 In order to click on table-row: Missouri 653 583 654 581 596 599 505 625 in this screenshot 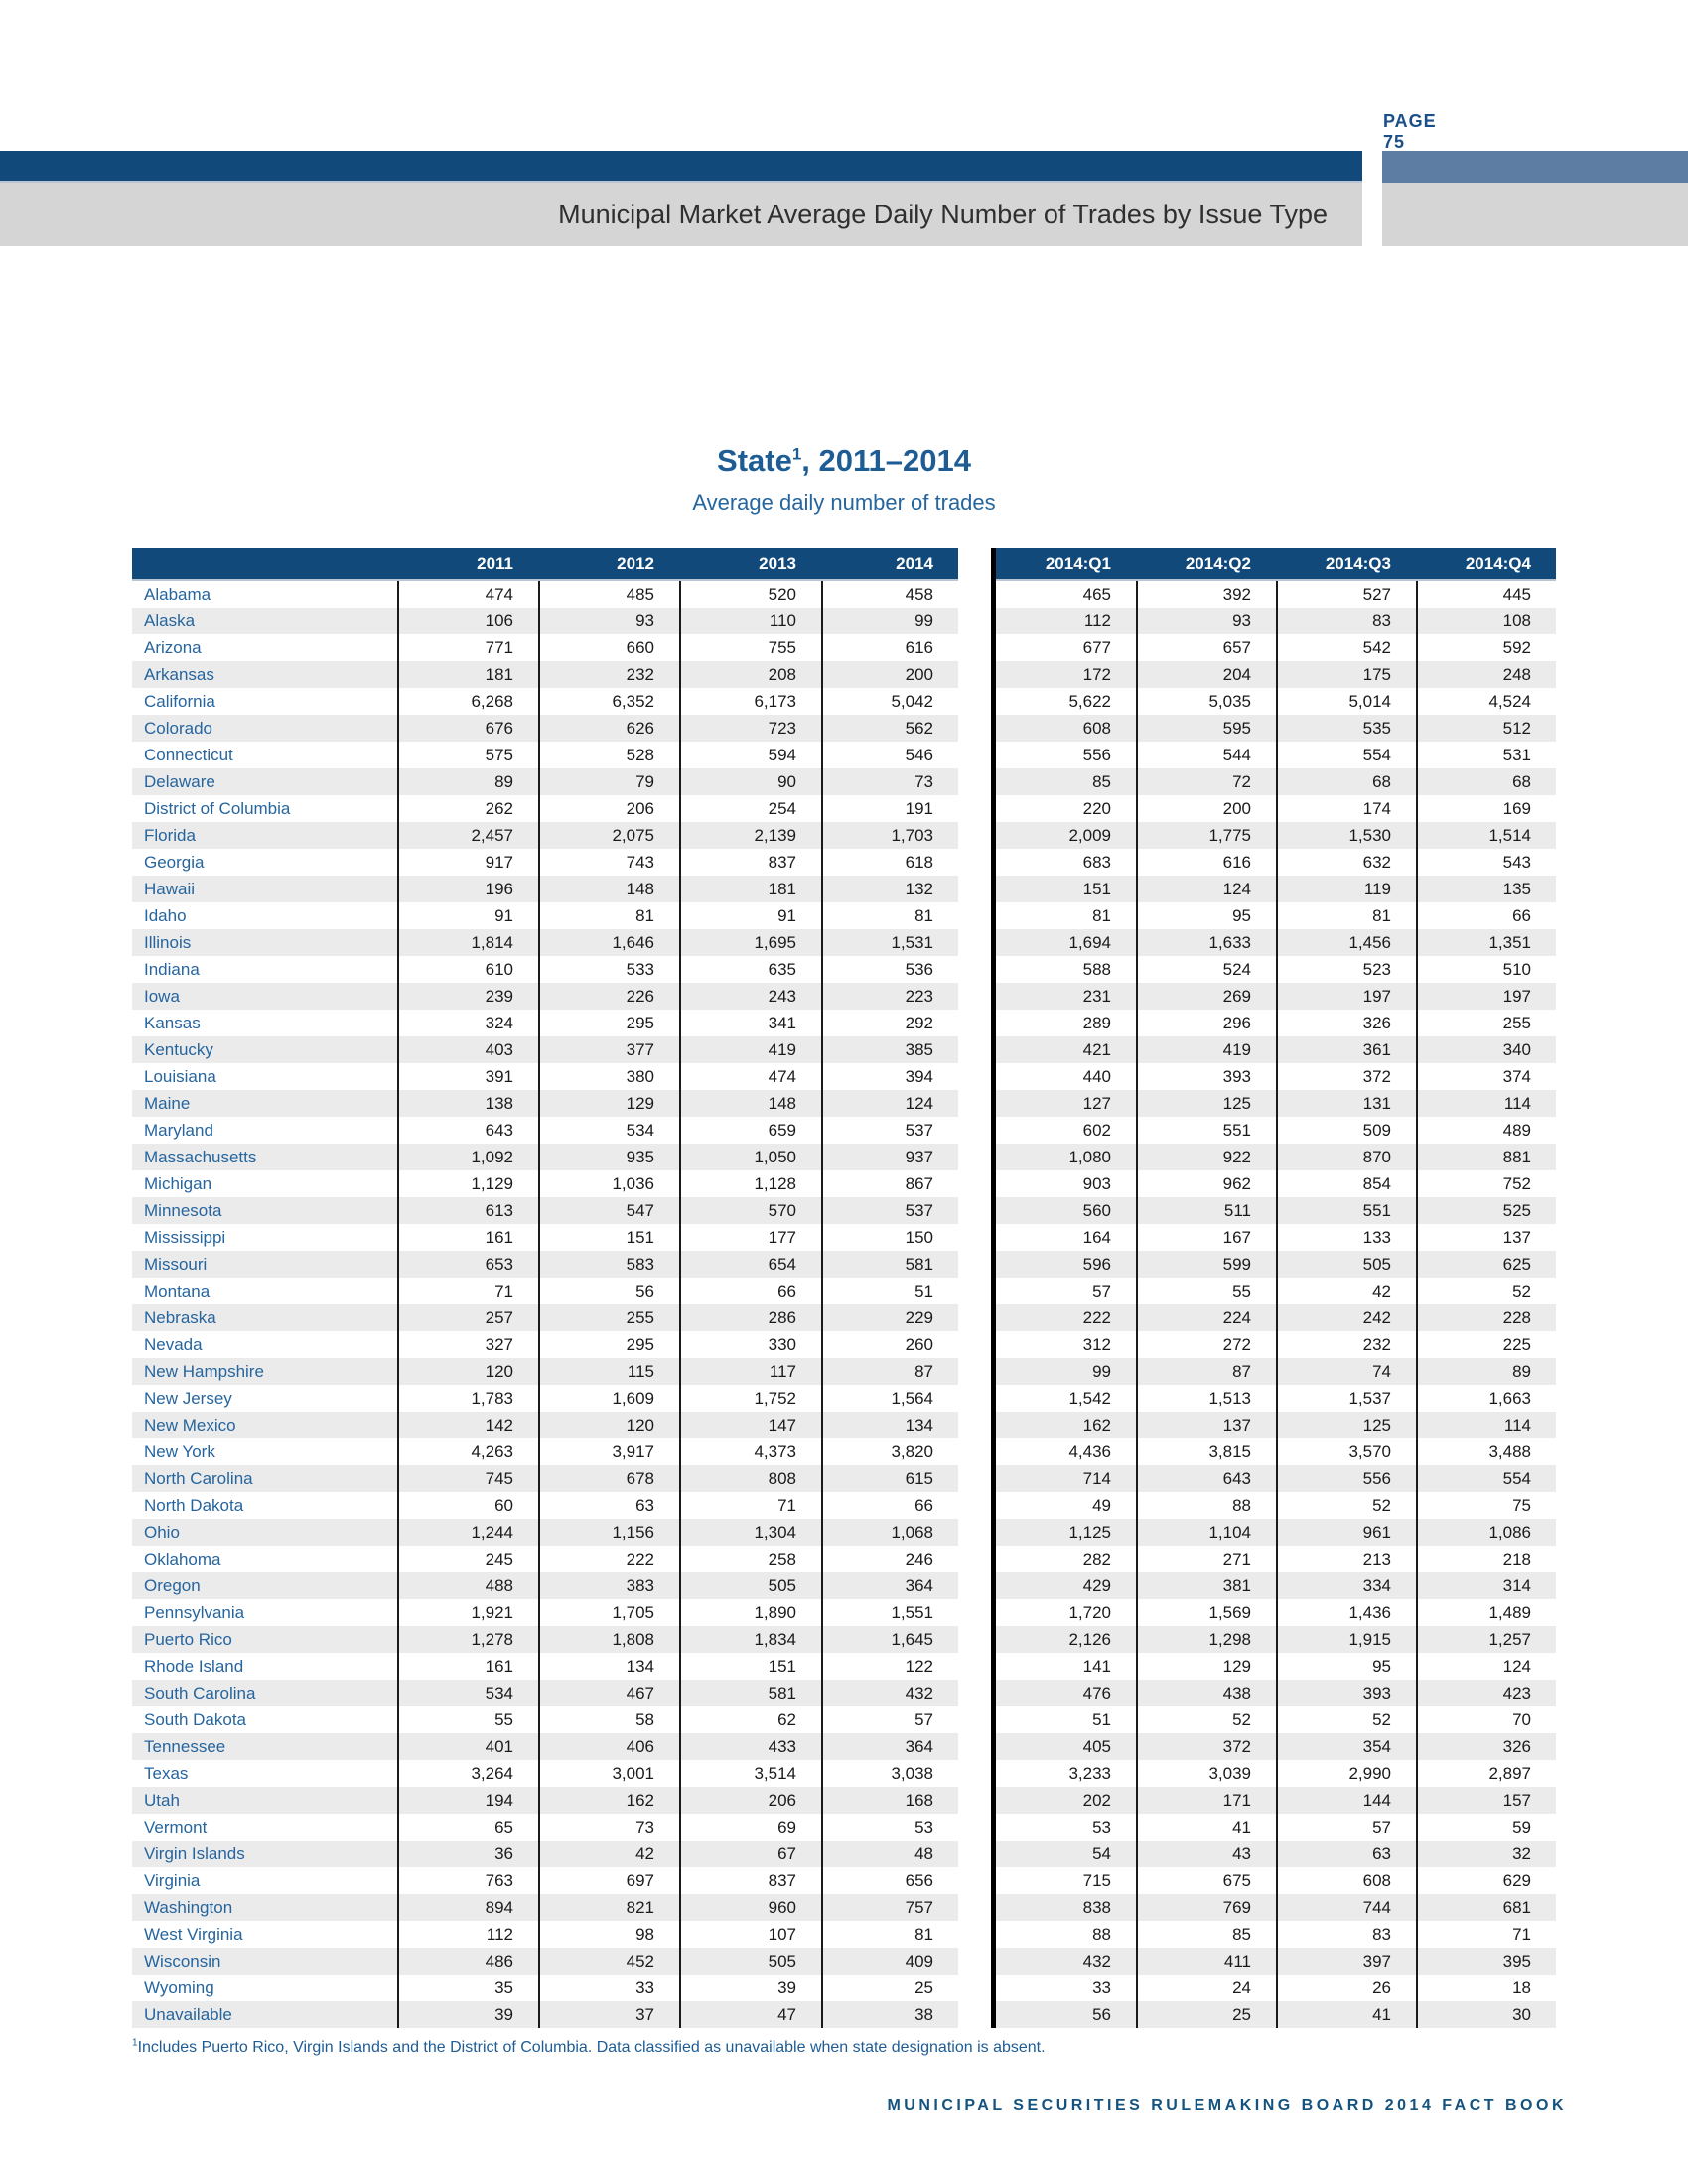, I will do `click(844, 1264)`.